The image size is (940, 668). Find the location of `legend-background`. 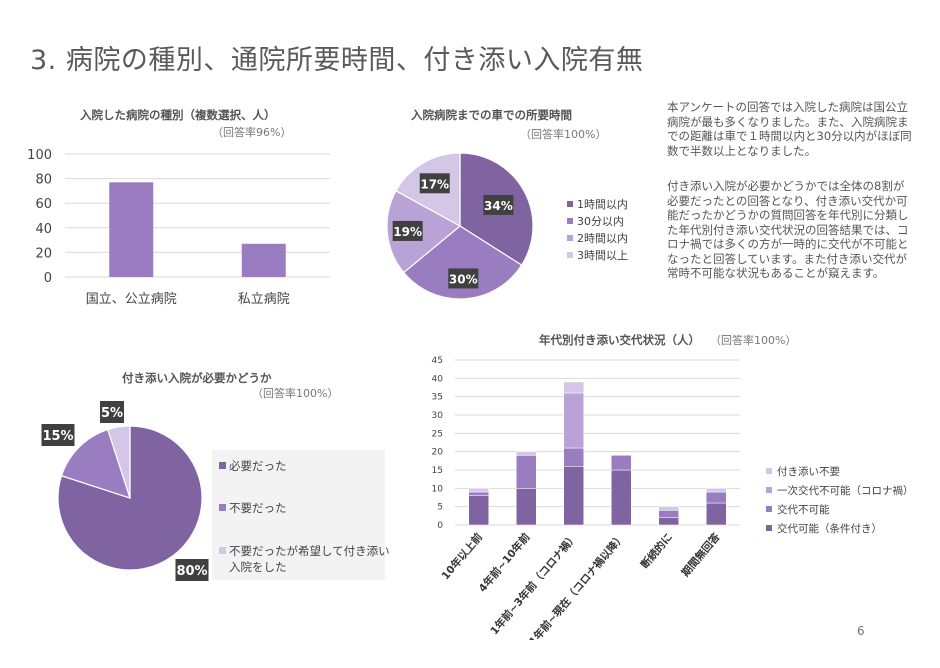

legend-background is located at coordinates (298, 515).